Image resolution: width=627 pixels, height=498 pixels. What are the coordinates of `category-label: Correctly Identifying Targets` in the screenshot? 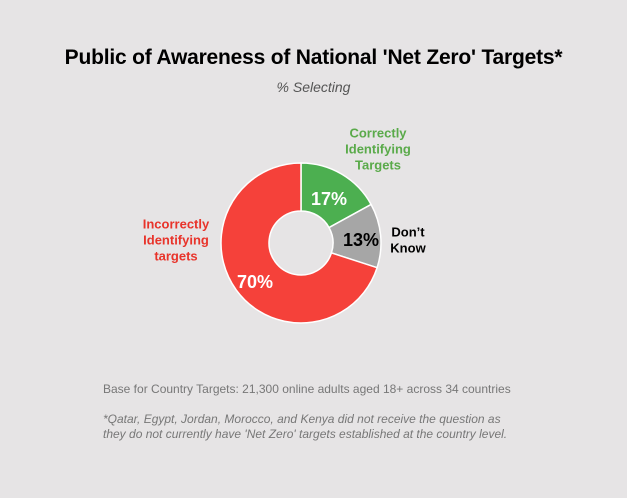 It's located at (378, 148).